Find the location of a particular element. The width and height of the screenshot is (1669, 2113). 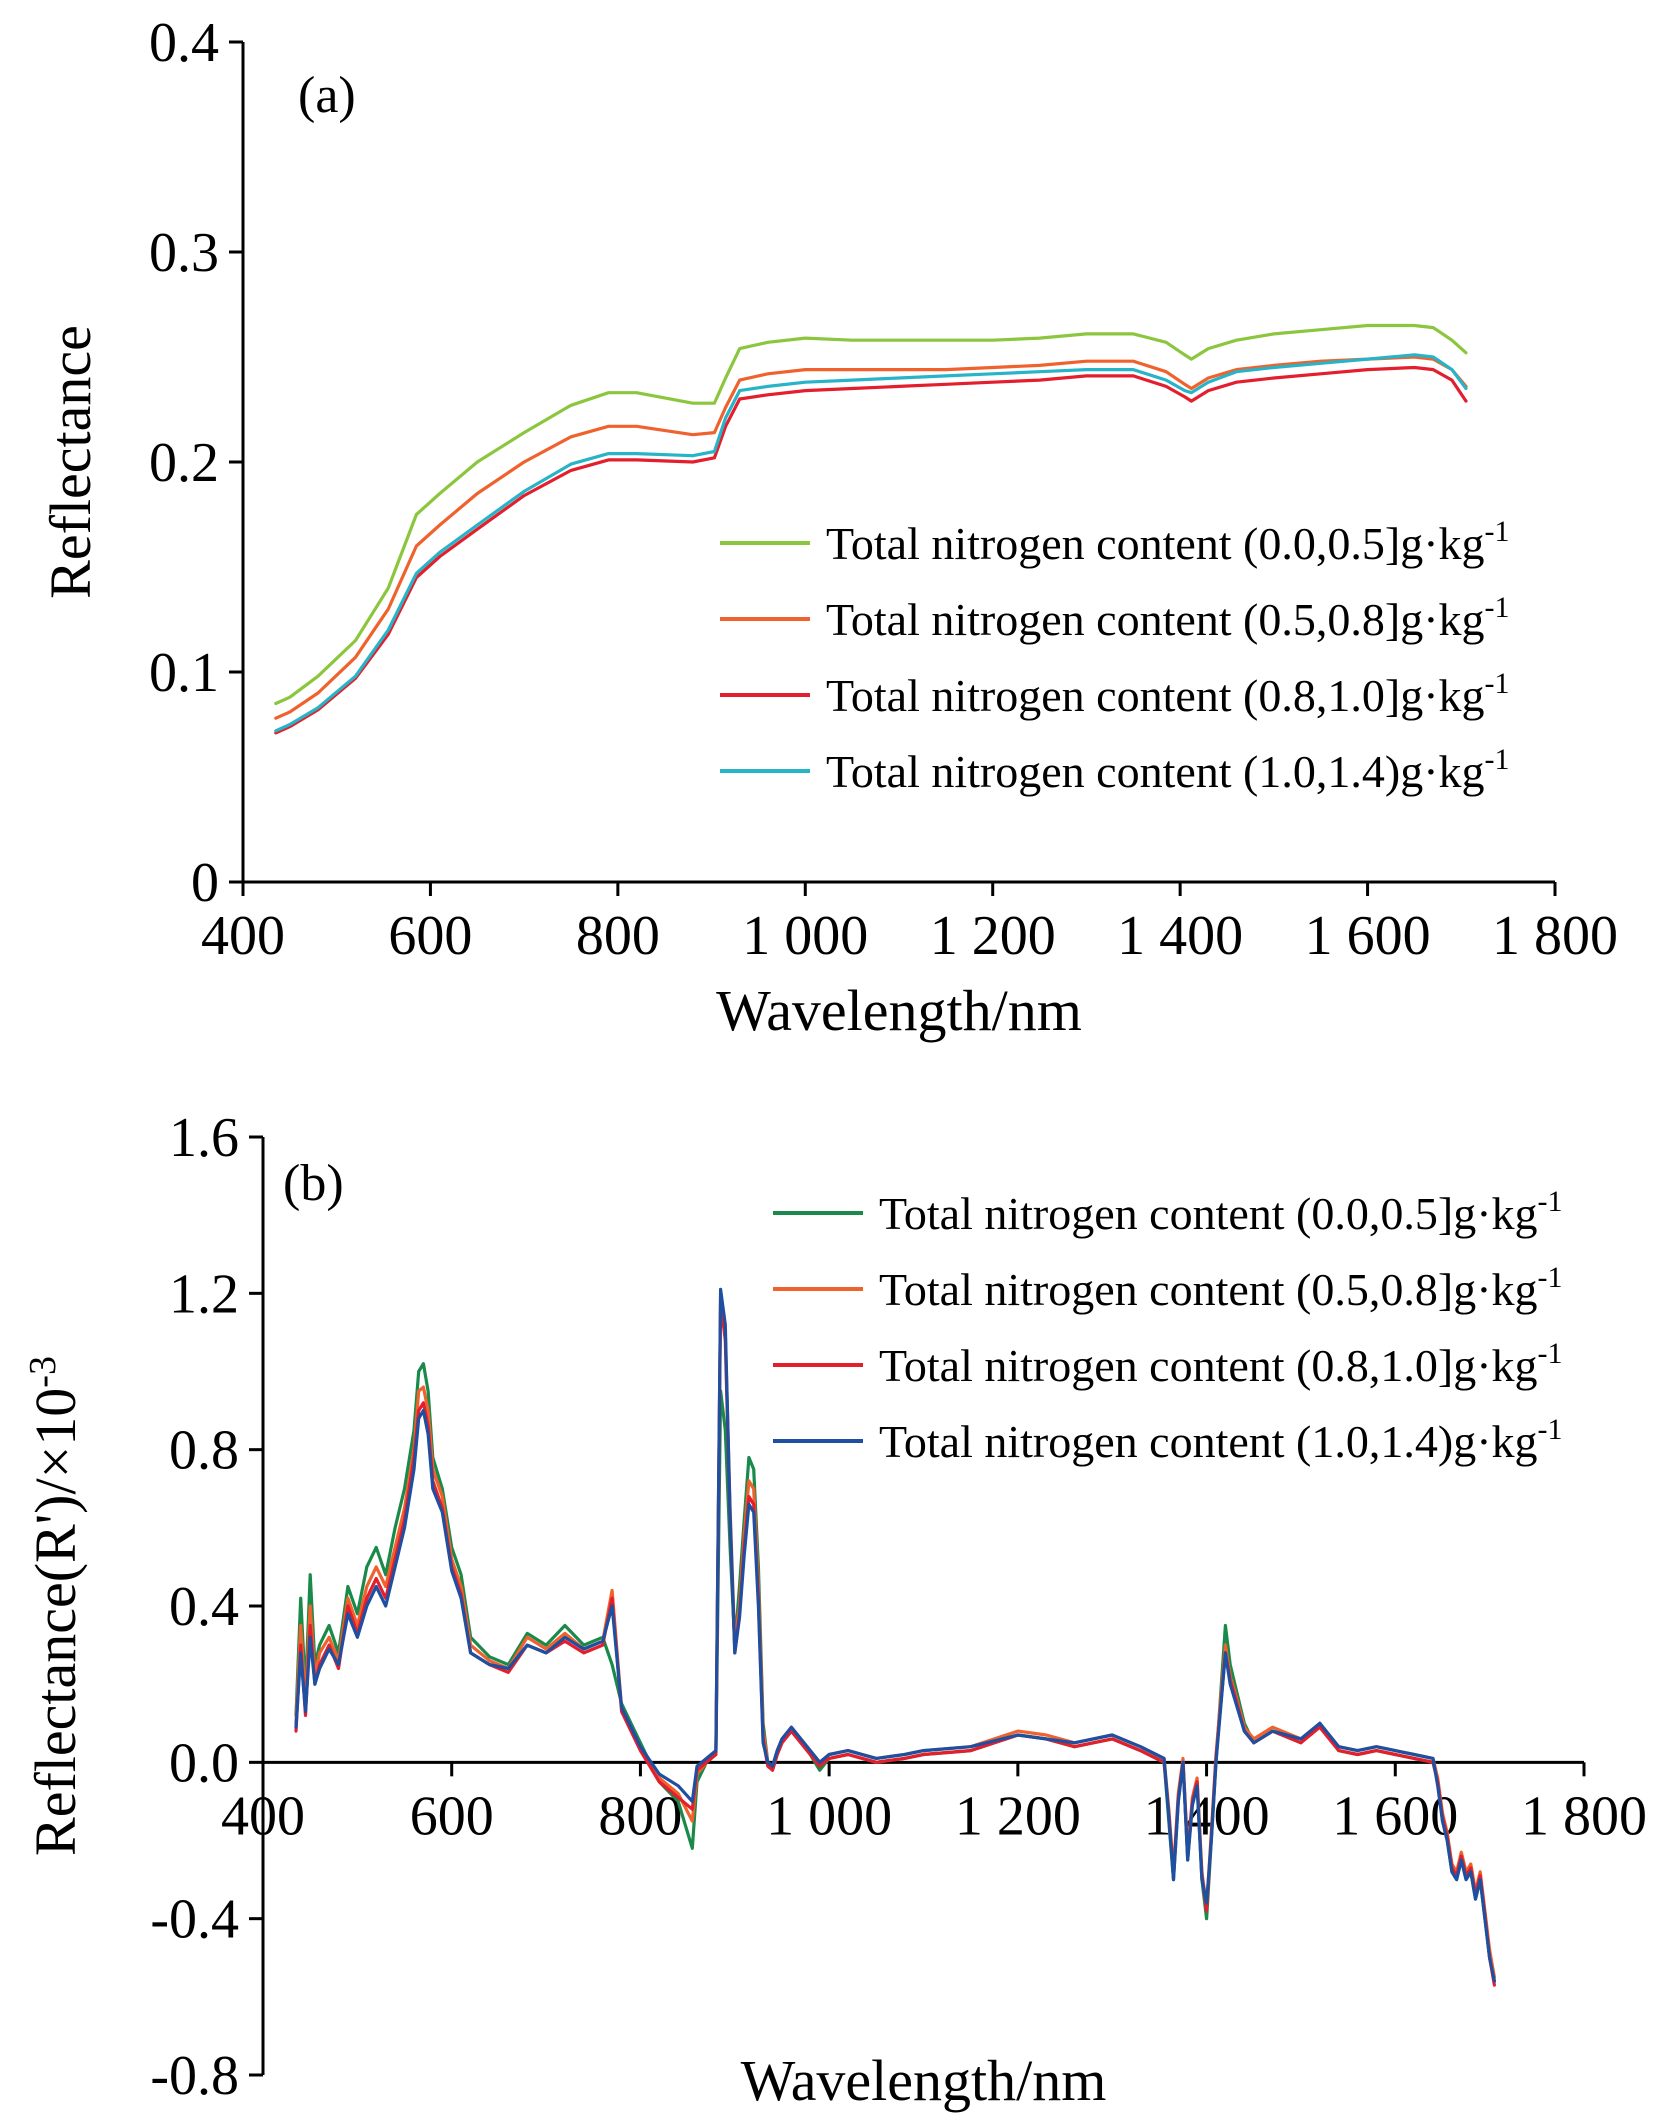

y-axis-title: Reflectance(R')/×10-3 is located at coordinates (55, 1606).